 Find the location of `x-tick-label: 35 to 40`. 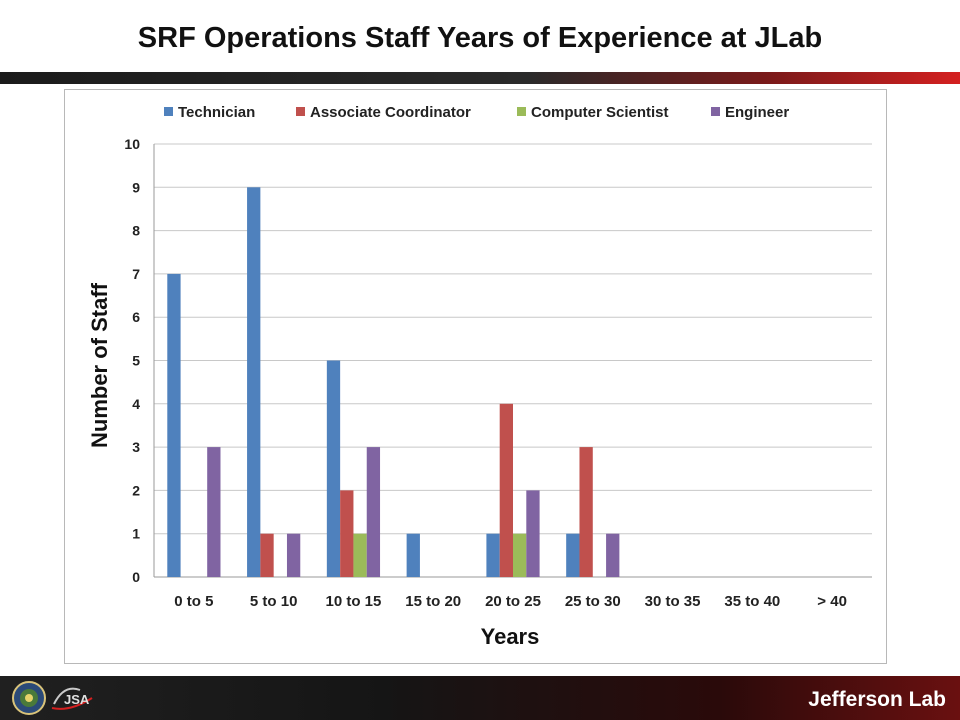

x-tick-label: 35 to 40 is located at coordinates (752, 601).